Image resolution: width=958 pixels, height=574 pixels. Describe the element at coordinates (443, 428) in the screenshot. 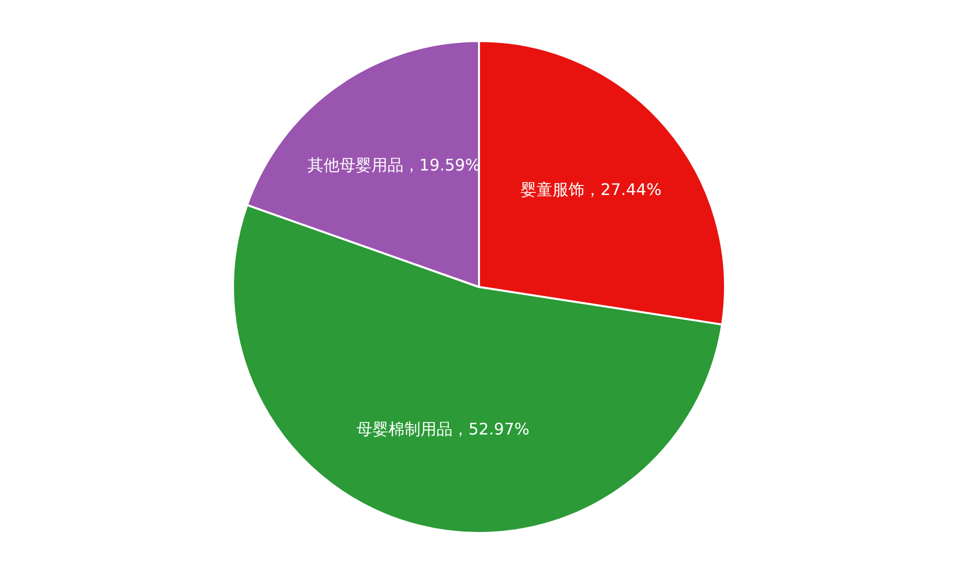

I see `slice-label: 母婴棉制用品，52.97%` at that location.